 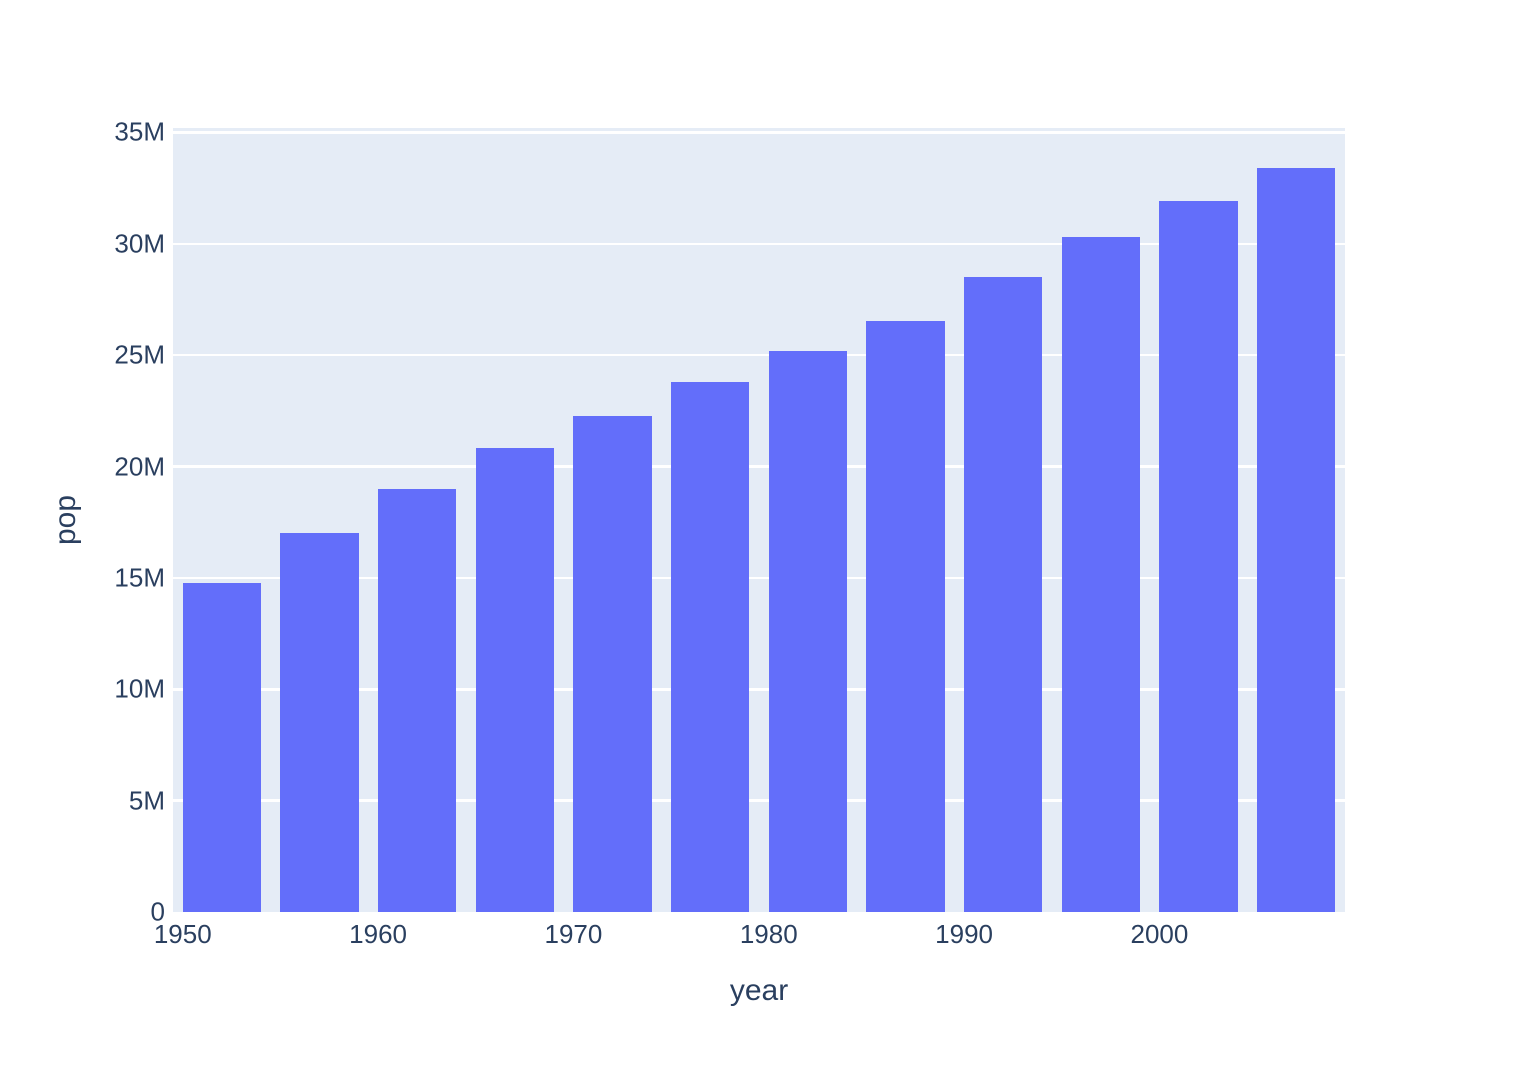 What do you see at coordinates (139, 466) in the screenshot?
I see `y-tick-label-20M: 20M` at bounding box center [139, 466].